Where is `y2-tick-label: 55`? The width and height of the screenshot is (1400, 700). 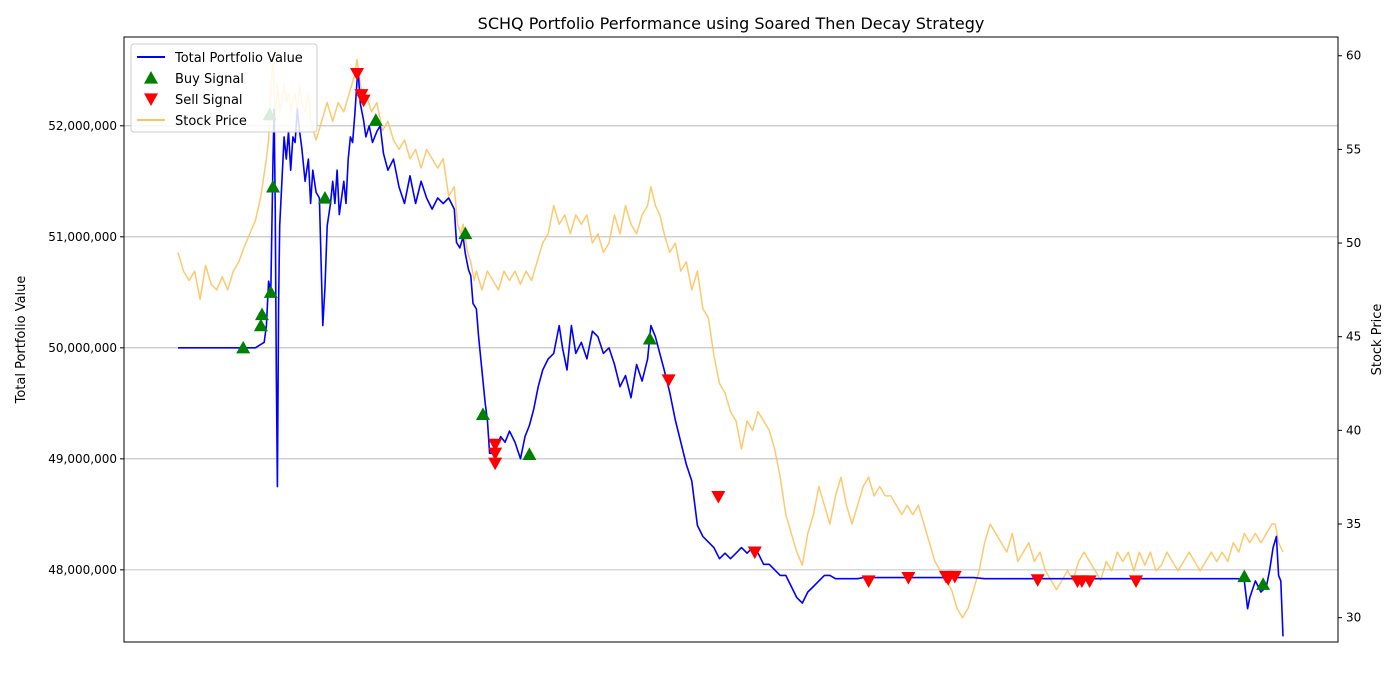
y2-tick-label: 55 is located at coordinates (1353, 149).